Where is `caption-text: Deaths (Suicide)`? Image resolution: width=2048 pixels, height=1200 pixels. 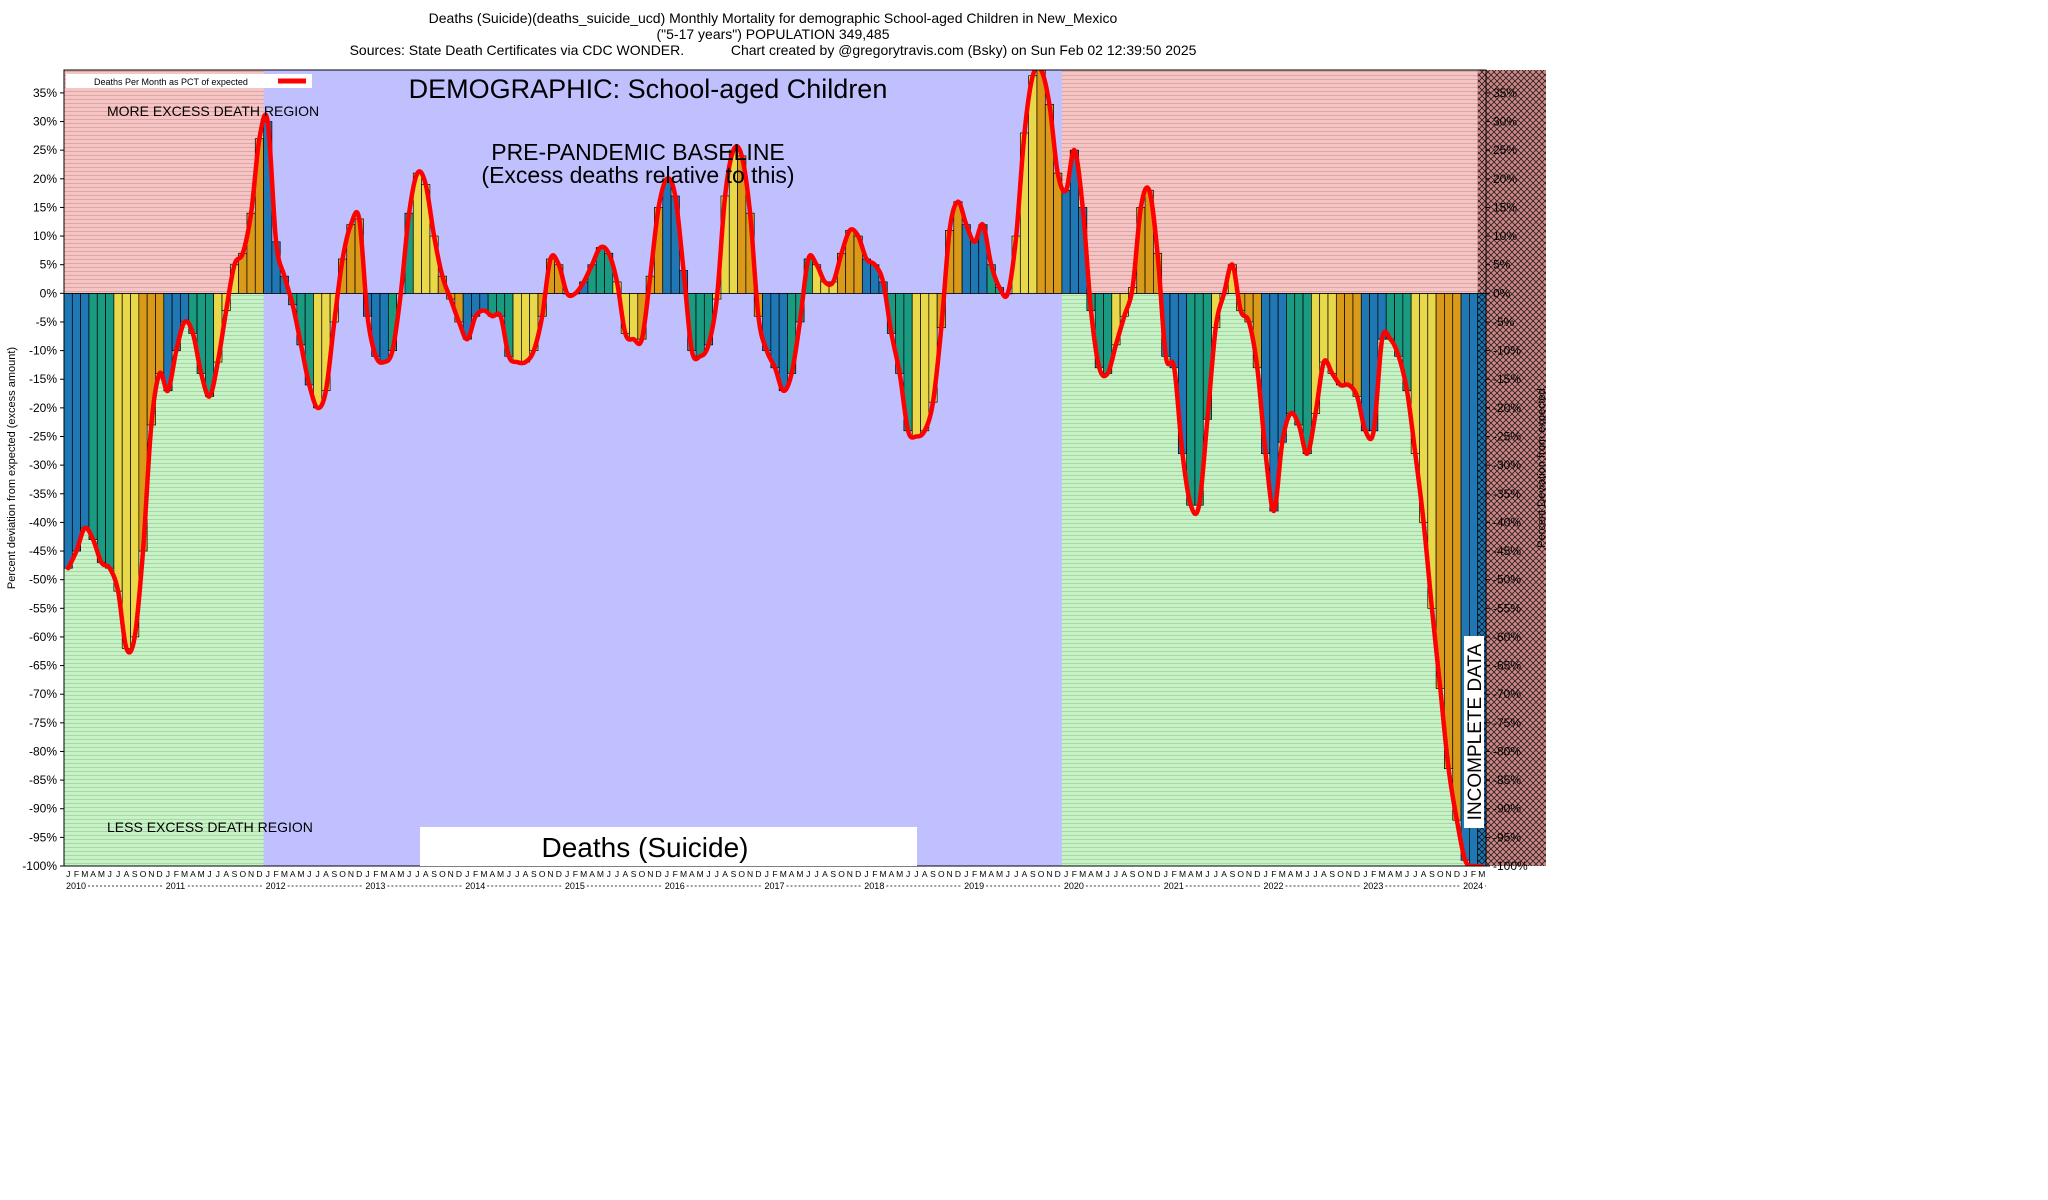
caption-text: Deaths (Suicide) is located at coordinates (645, 847).